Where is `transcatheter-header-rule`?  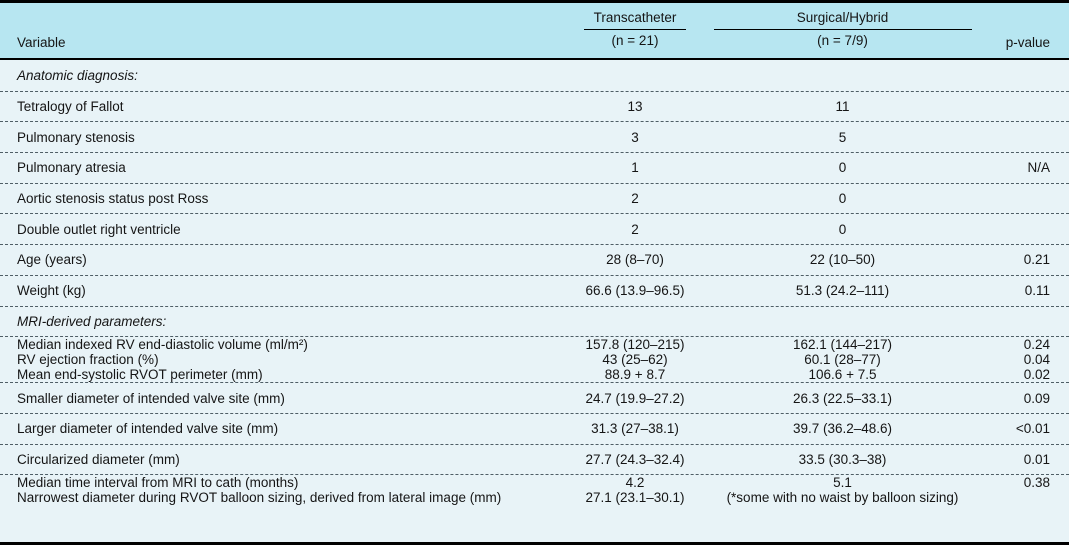
transcatheter-header-rule is located at coordinates (635, 29).